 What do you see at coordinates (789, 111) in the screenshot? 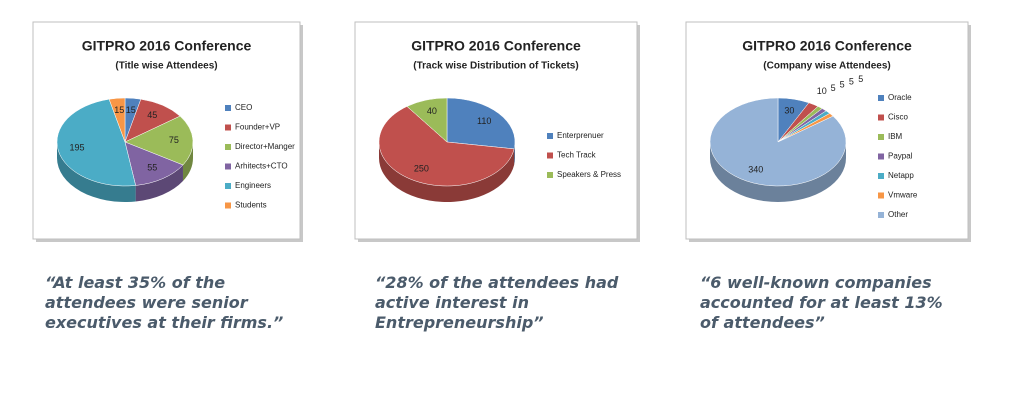
I see `data-label: 30` at bounding box center [789, 111].